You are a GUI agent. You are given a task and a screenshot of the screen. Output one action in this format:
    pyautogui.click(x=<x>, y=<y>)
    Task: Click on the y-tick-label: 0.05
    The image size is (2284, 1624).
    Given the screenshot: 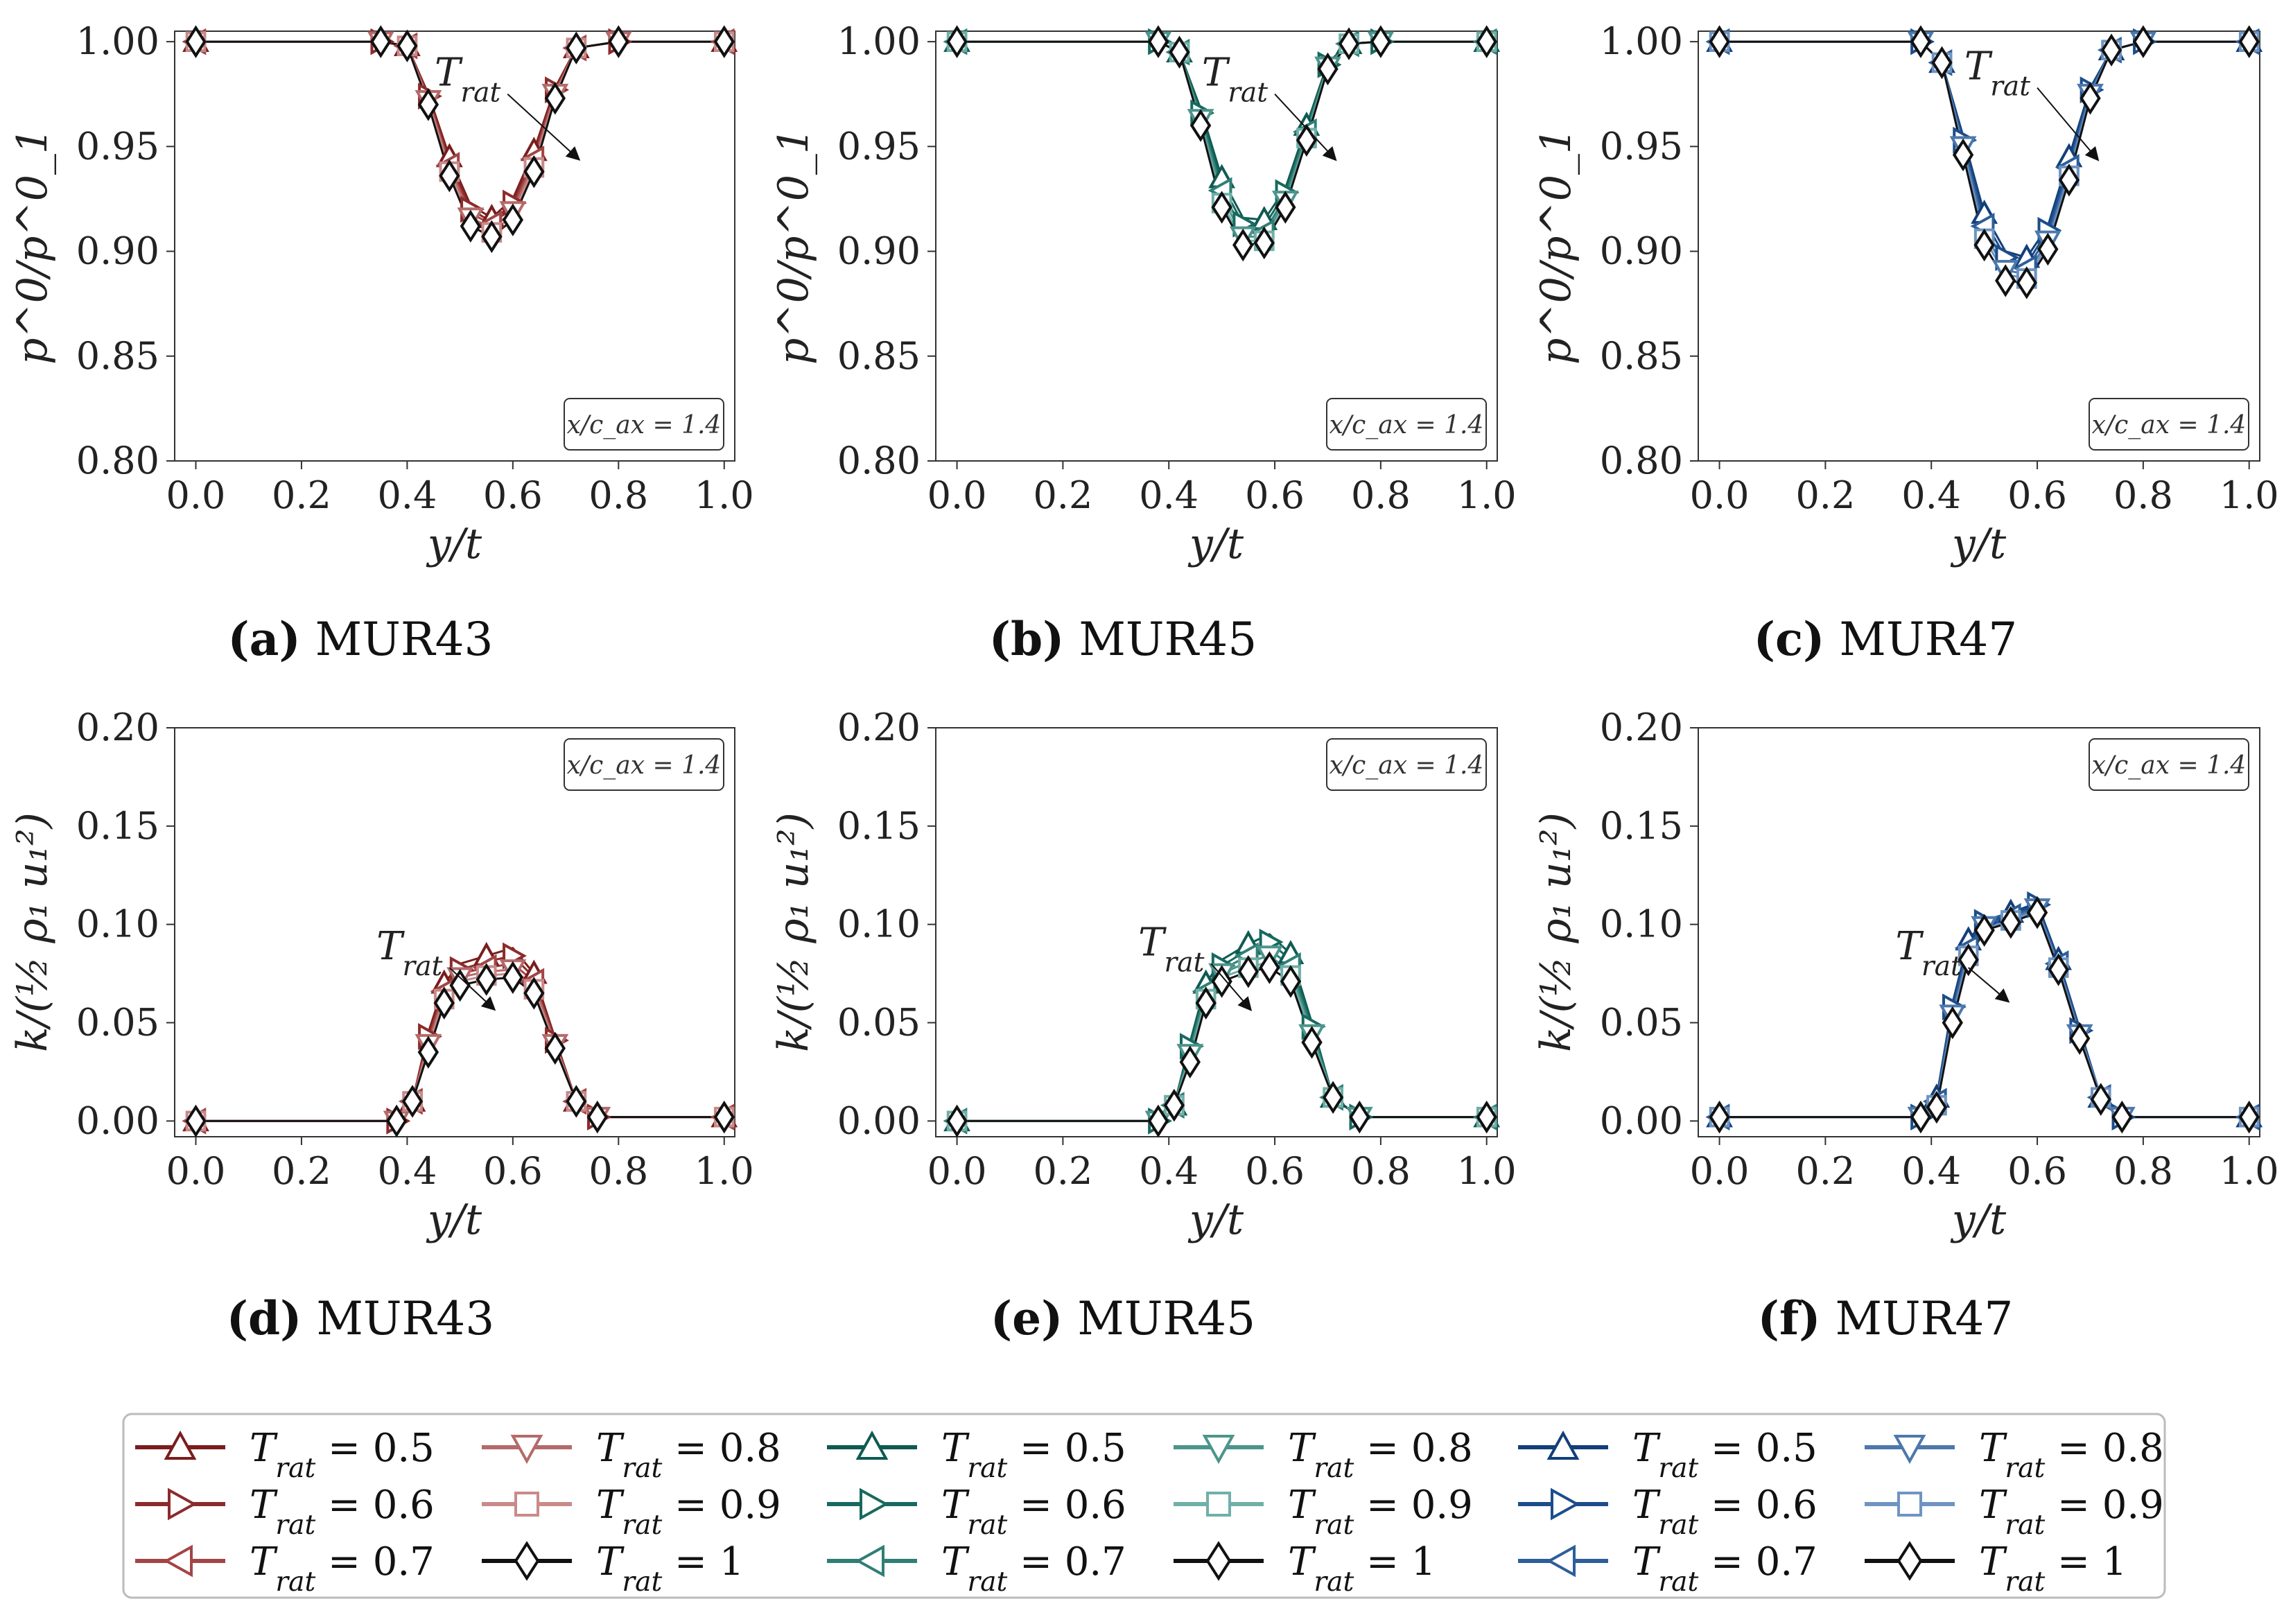 What is the action you would take?
    pyautogui.click(x=117, y=1022)
    